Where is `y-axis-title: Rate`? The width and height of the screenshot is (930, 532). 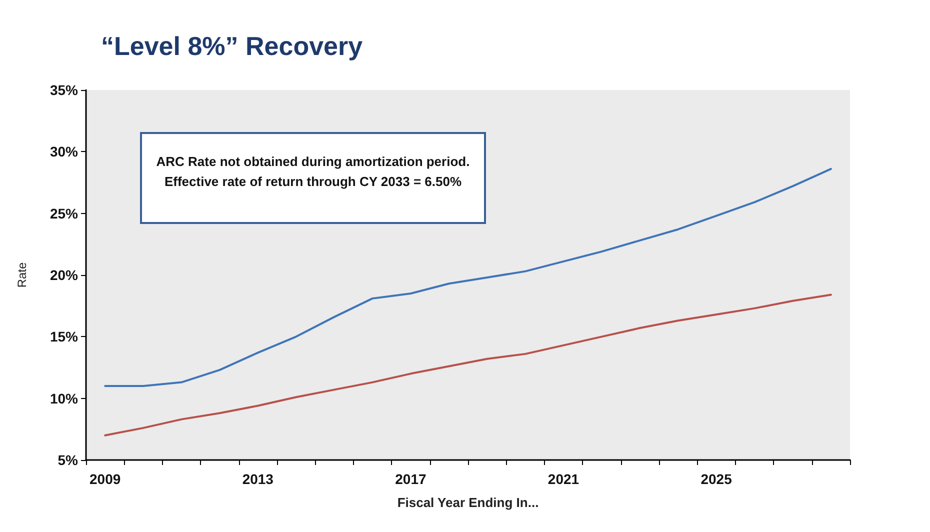 y-axis-title: Rate is located at coordinates (22, 275).